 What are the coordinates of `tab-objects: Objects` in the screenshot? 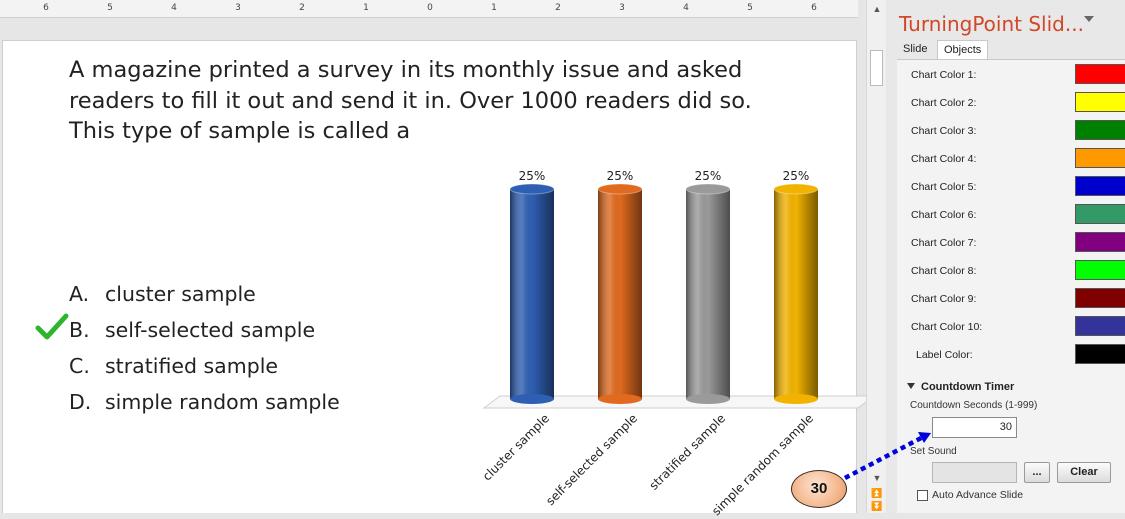 It's located at (963, 50).